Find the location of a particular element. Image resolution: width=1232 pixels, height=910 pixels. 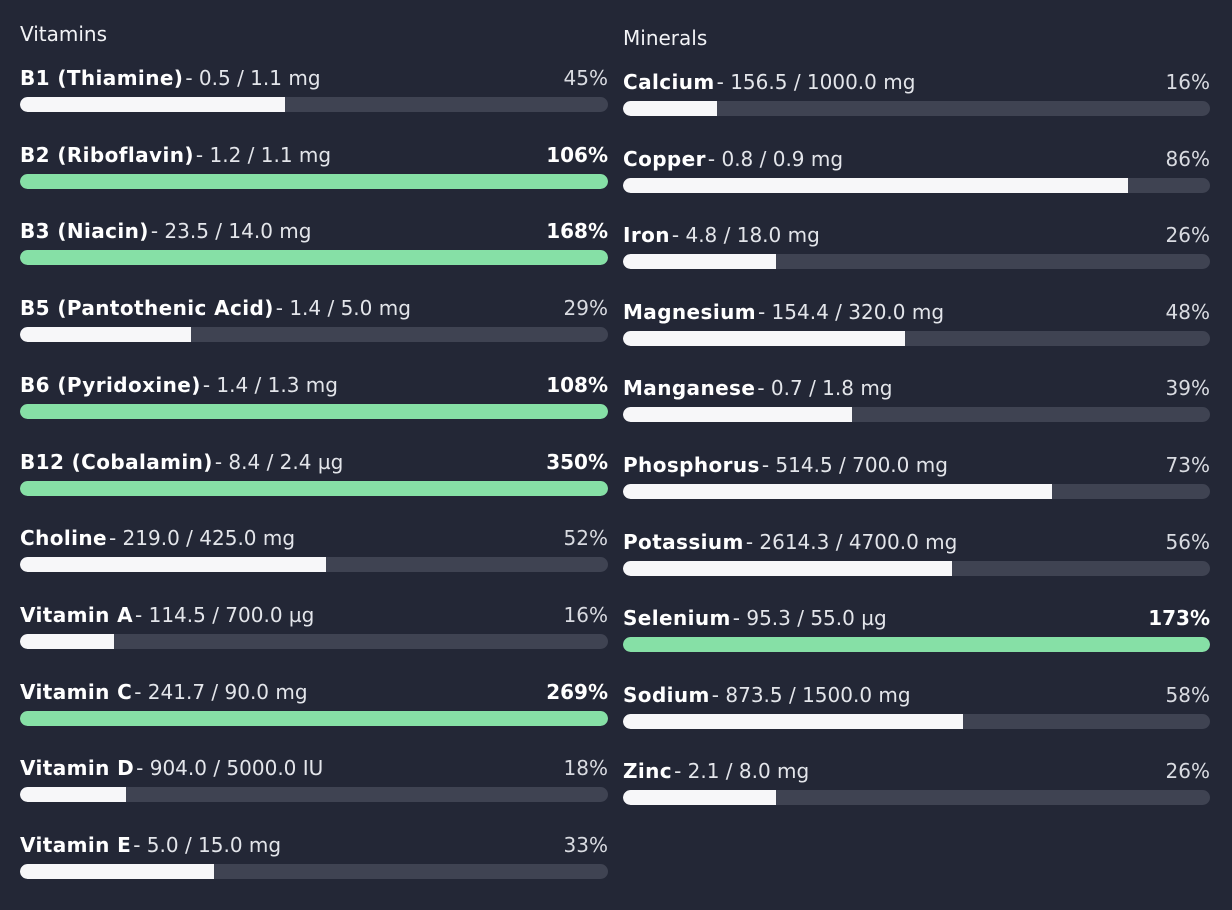

nutrient-header: Iron - 4.8 / 18.0 mg 26% is located at coordinates (916, 235).